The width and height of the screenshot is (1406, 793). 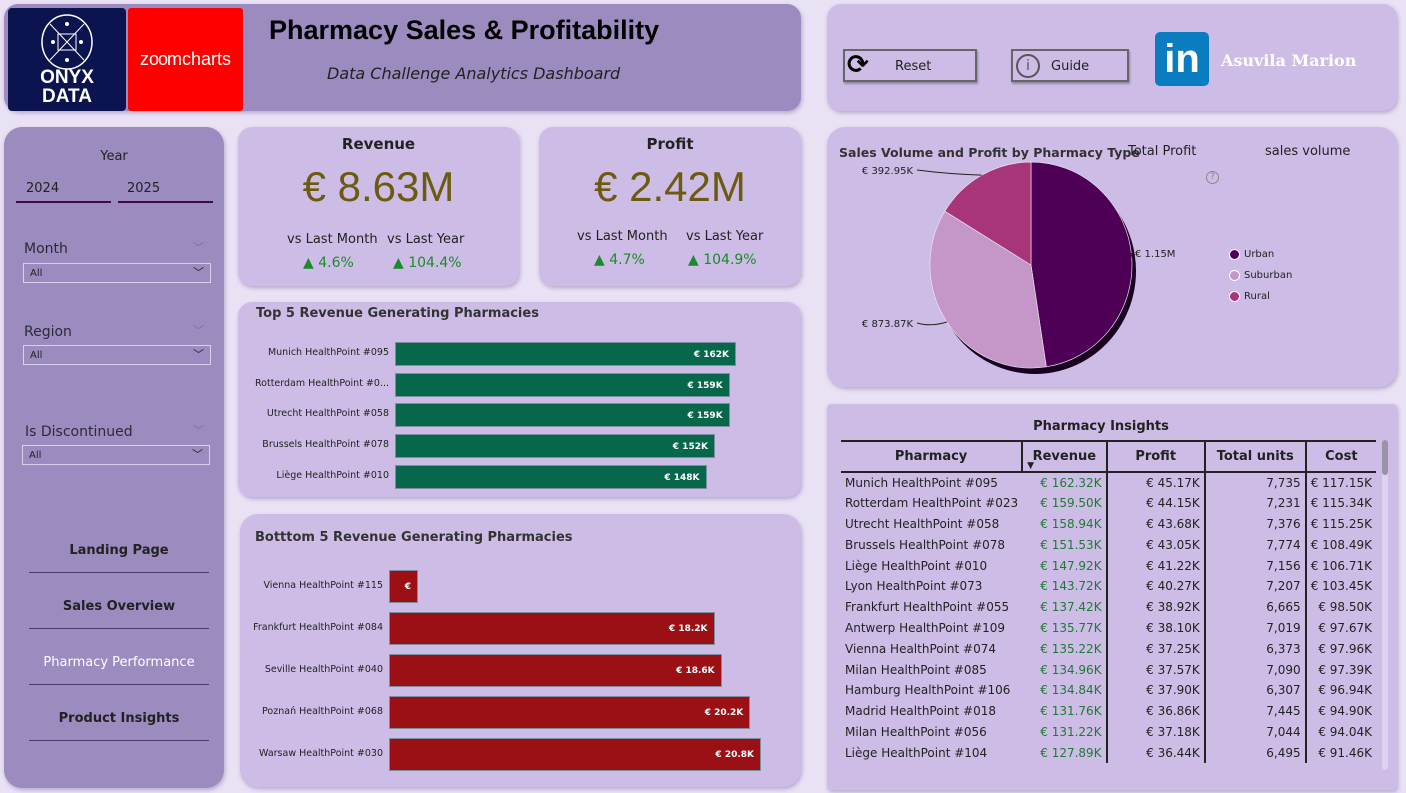 What do you see at coordinates (1155, 456) in the screenshot?
I see `col-profit: Profit` at bounding box center [1155, 456].